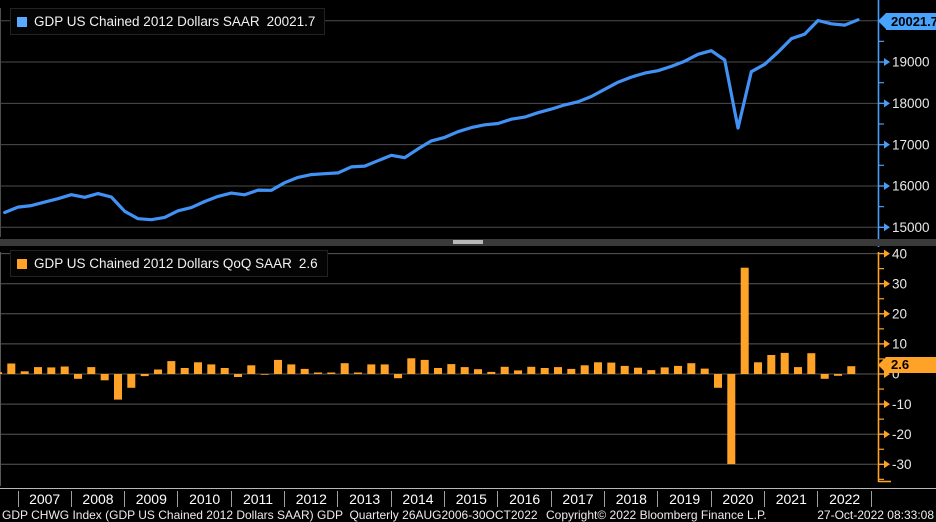  What do you see at coordinates (471, 499) in the screenshot?
I see `x-axis-year-label: 2015` at bounding box center [471, 499].